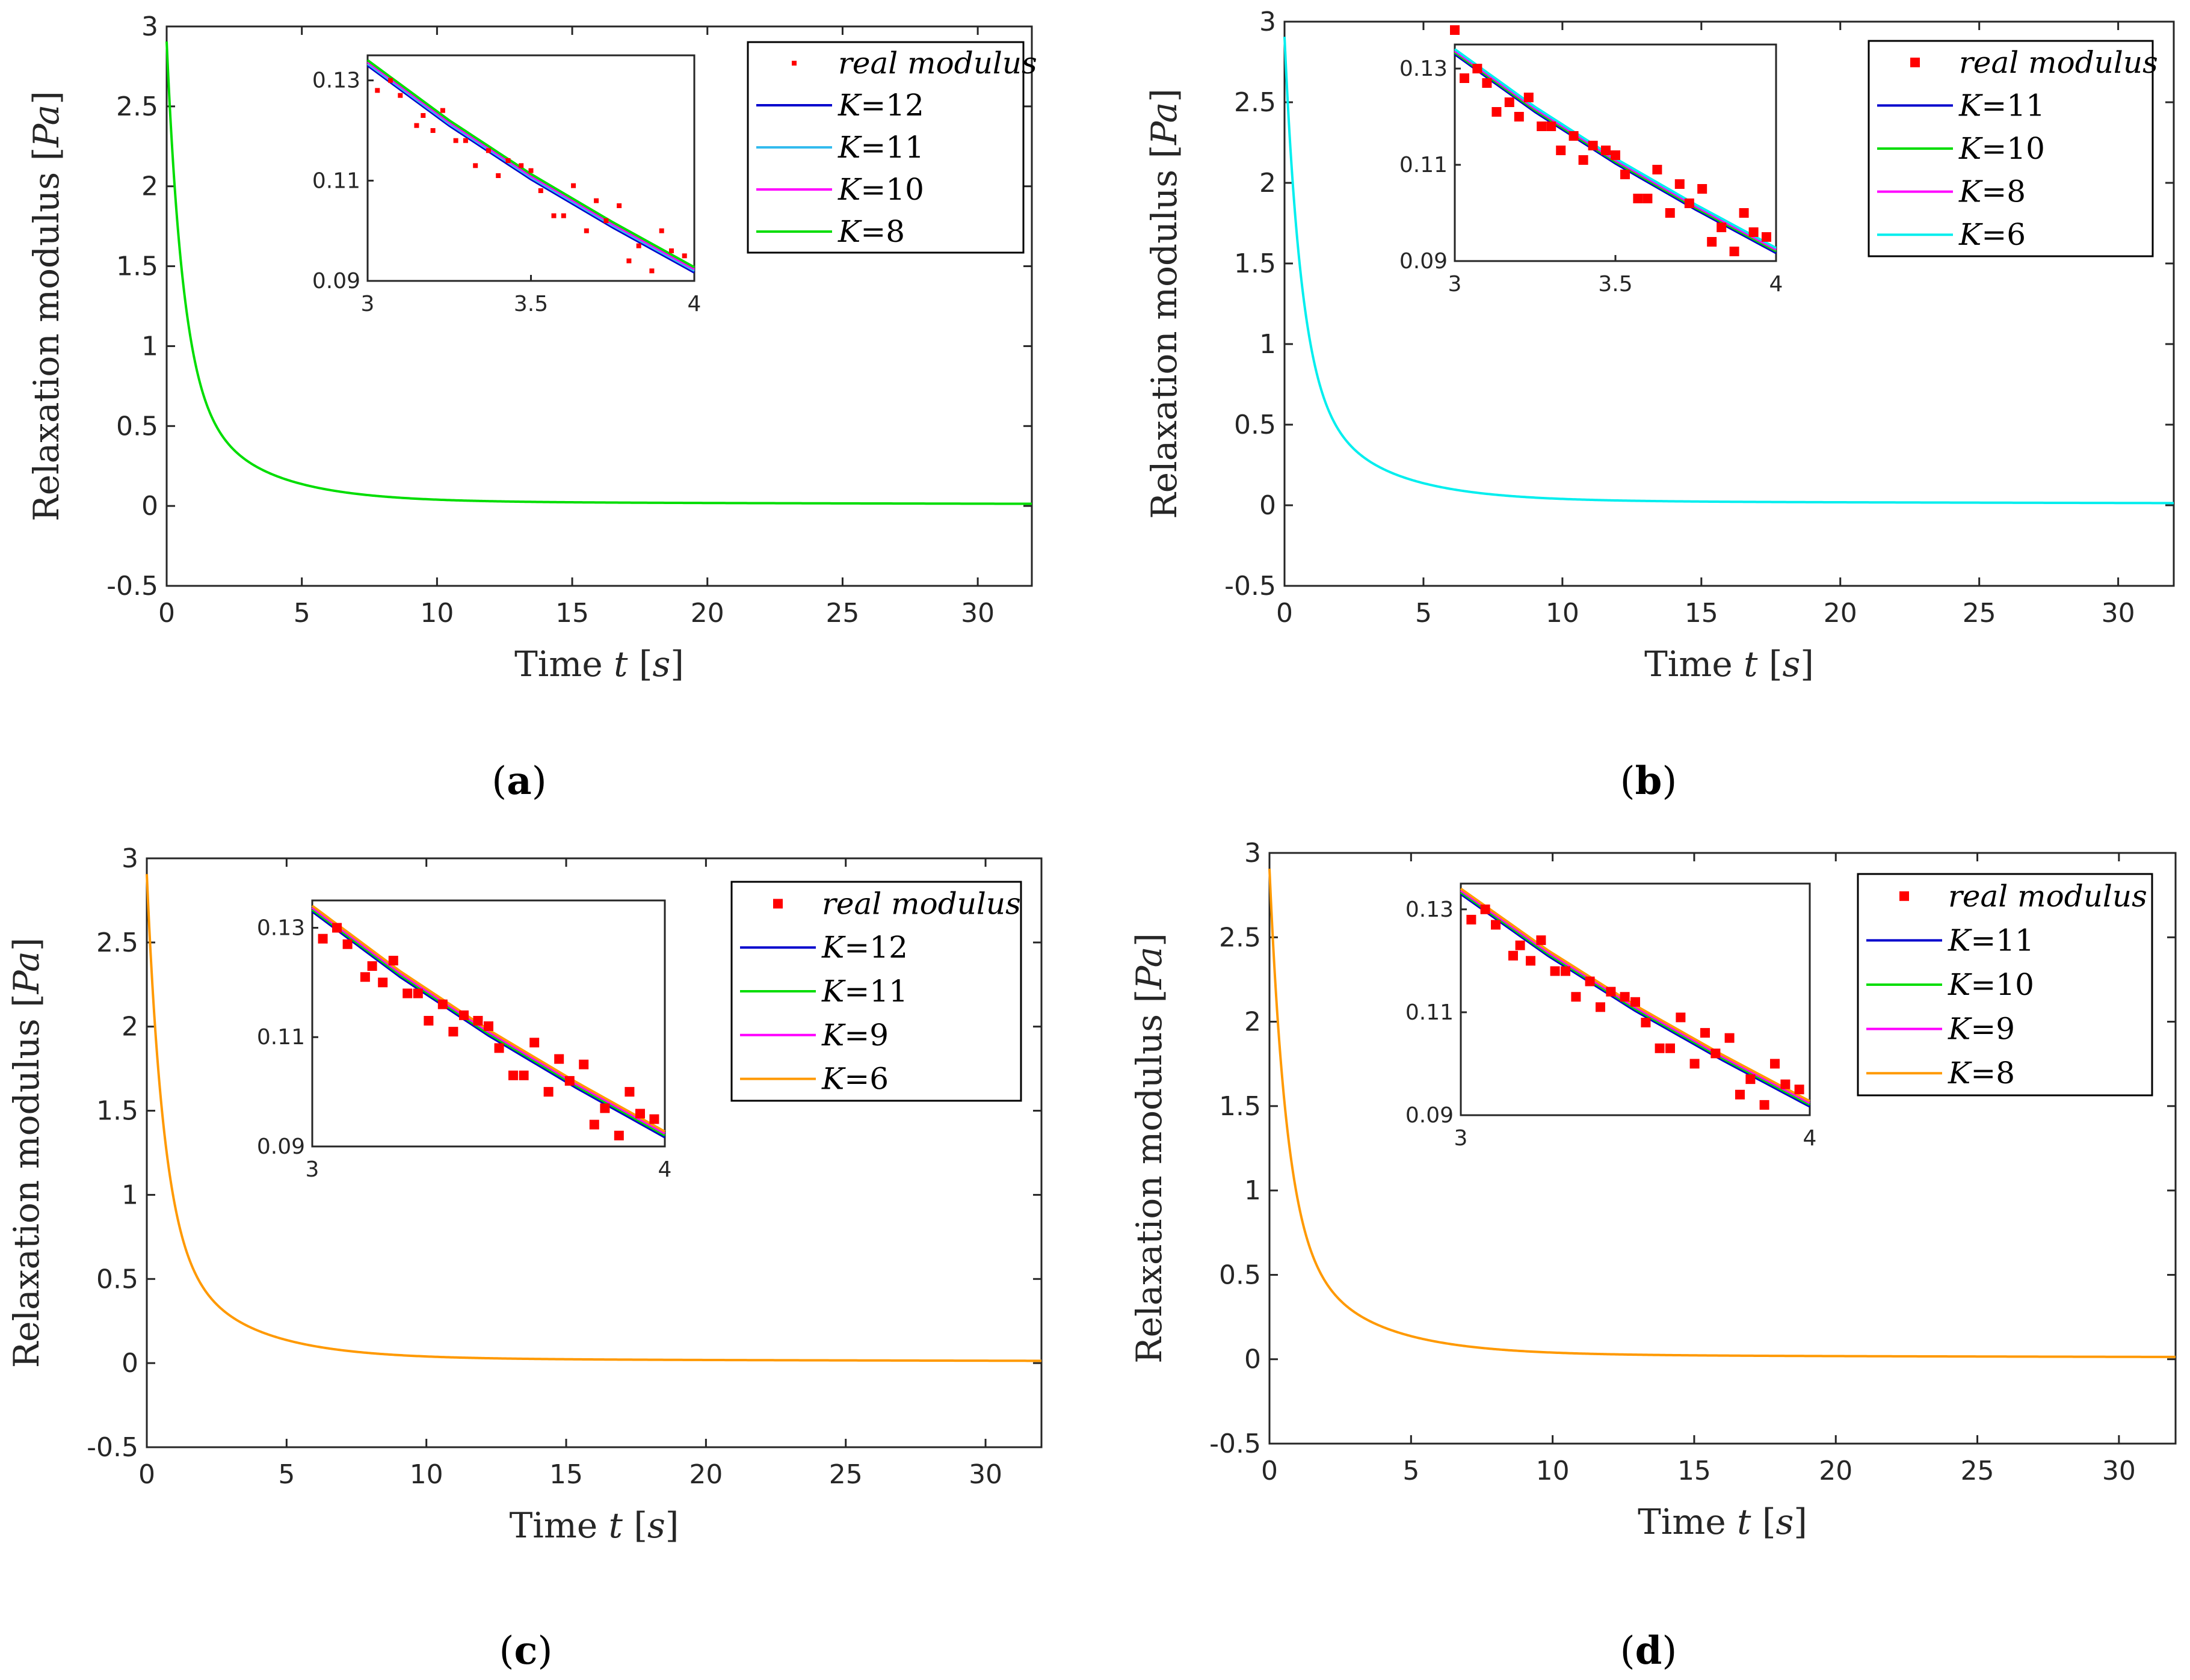 The height and width of the screenshot is (1680, 2190). I want to click on panel-caption: (d), so click(1648, 1650).